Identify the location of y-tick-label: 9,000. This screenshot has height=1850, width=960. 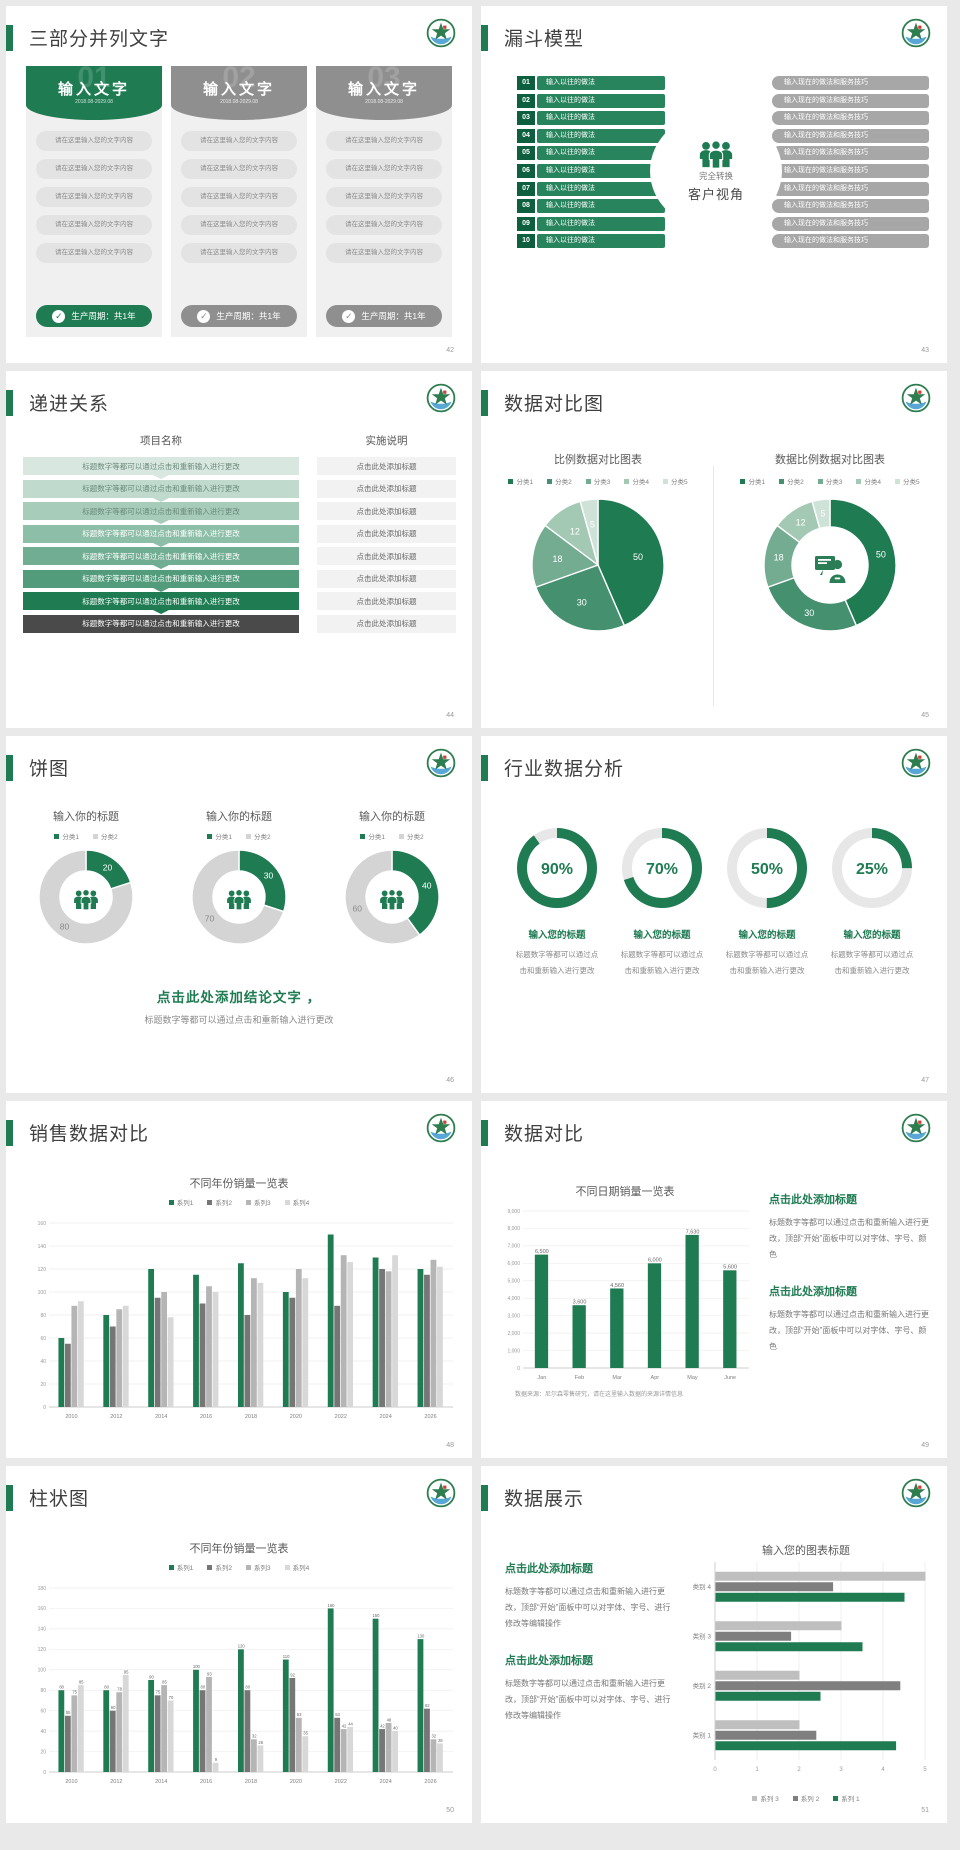
(513, 1212).